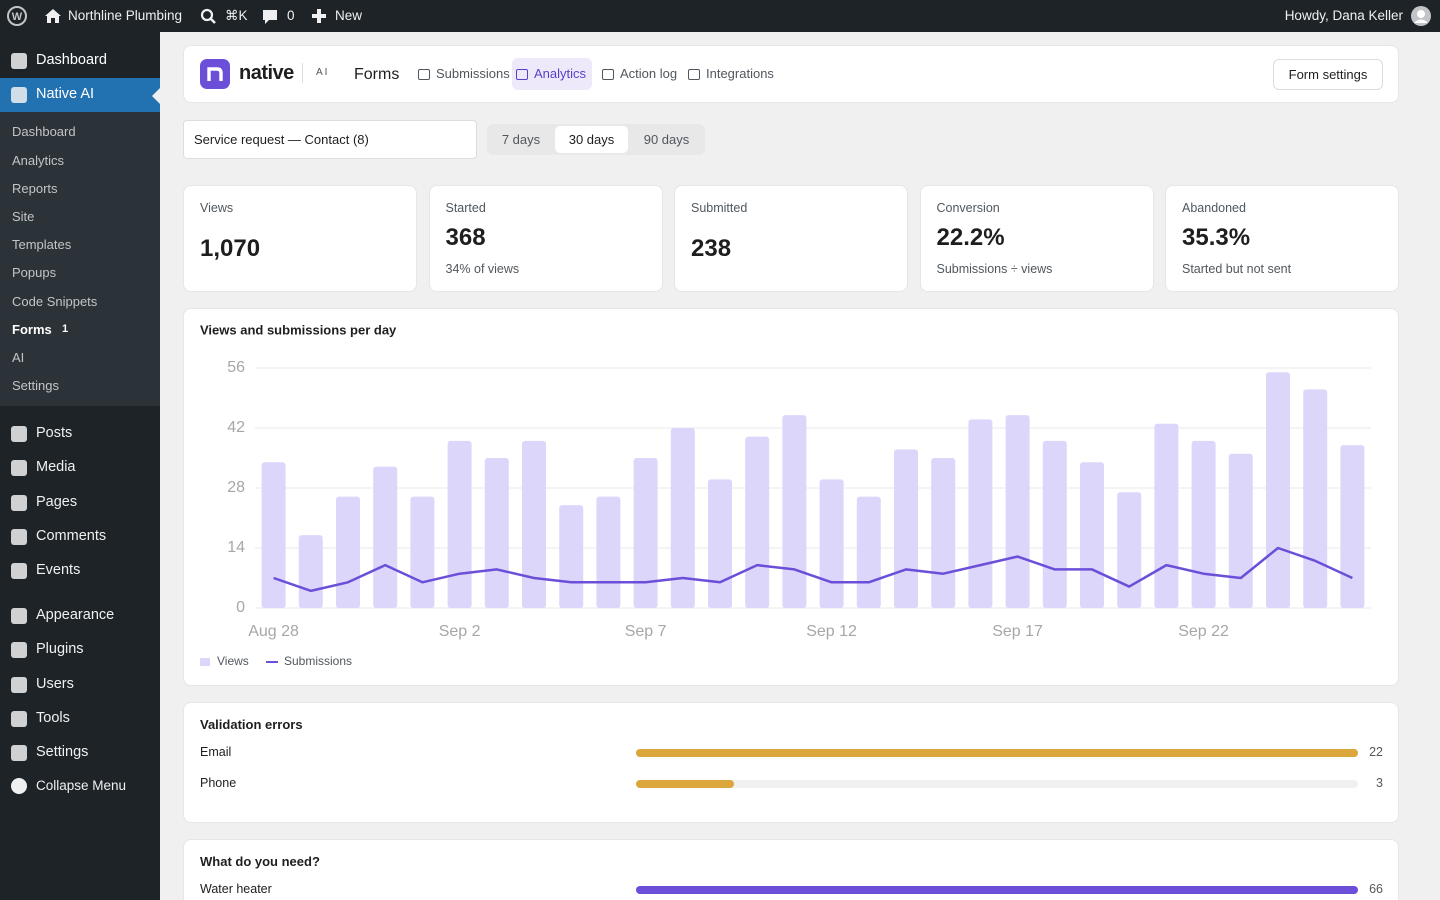 The width and height of the screenshot is (1440, 900). I want to click on range-toggle: 7 days 30 days 90 days, so click(596, 139).